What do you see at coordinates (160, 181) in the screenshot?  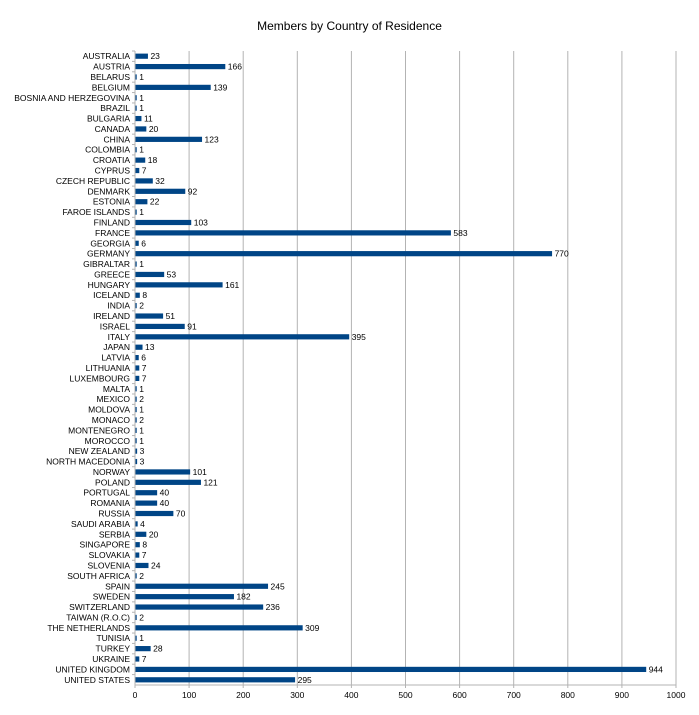 I see `data-label: 32` at bounding box center [160, 181].